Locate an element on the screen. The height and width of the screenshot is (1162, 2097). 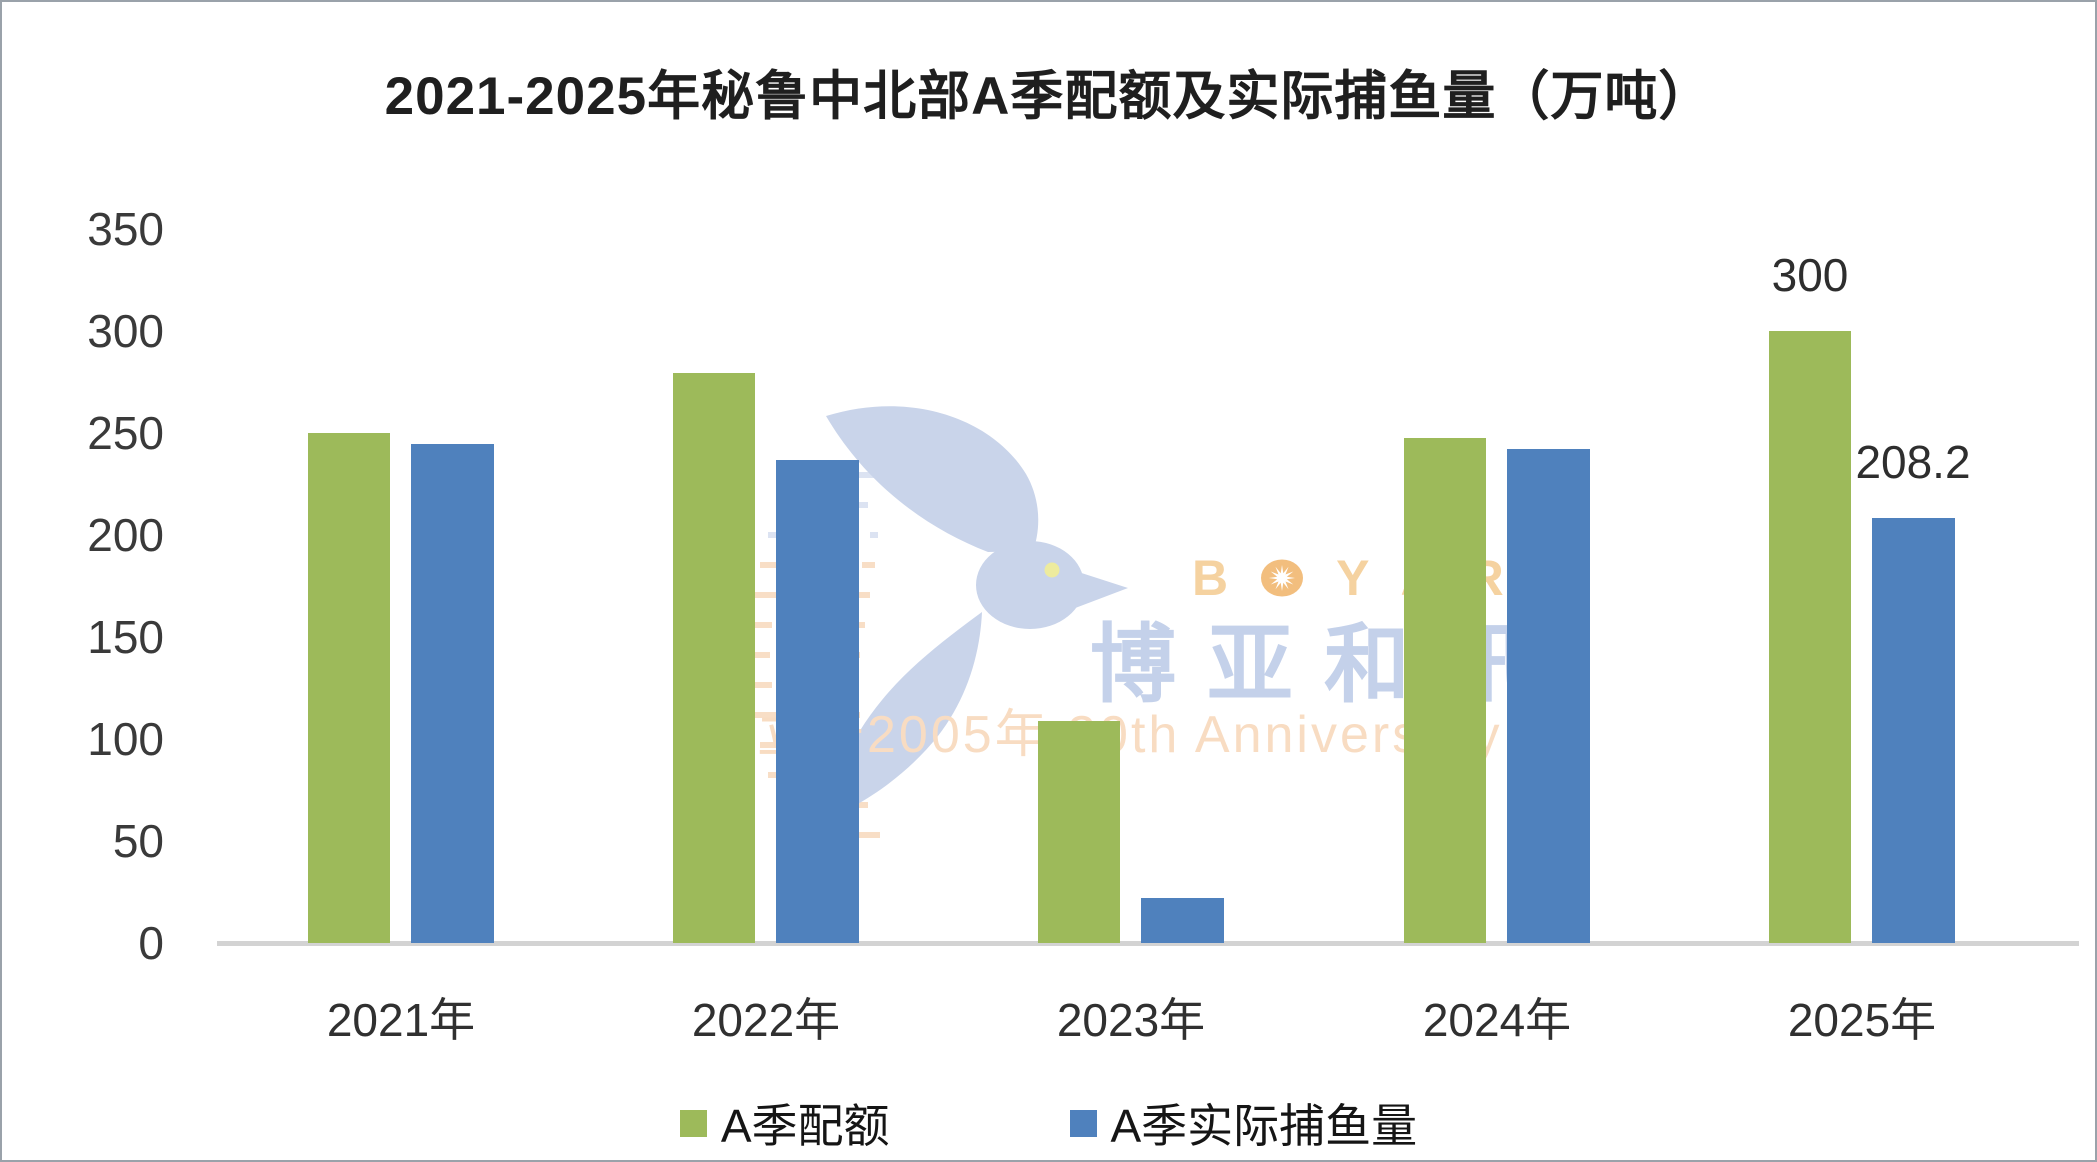
legend-item-actual-catch: A季实际捕鱼量 is located at coordinates (1243, 1123).